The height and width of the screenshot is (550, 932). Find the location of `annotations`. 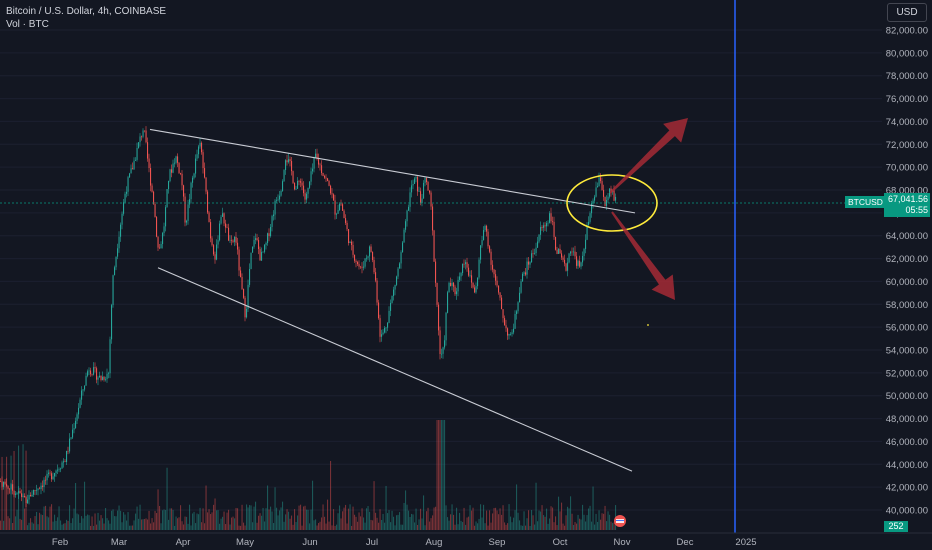

annotations is located at coordinates (627, 222).